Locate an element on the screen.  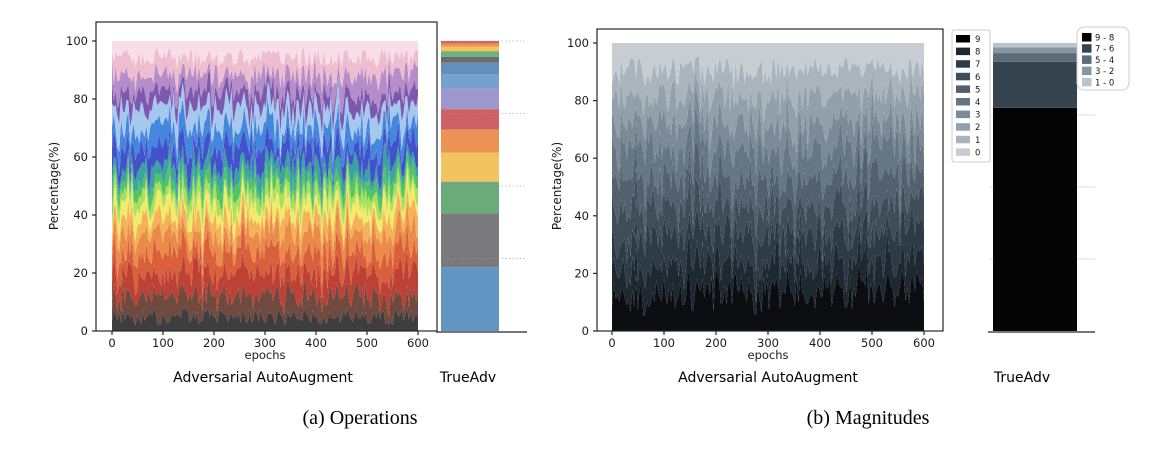
operations-panel-label: Adversarial AutoAugment is located at coordinates (263, 378).